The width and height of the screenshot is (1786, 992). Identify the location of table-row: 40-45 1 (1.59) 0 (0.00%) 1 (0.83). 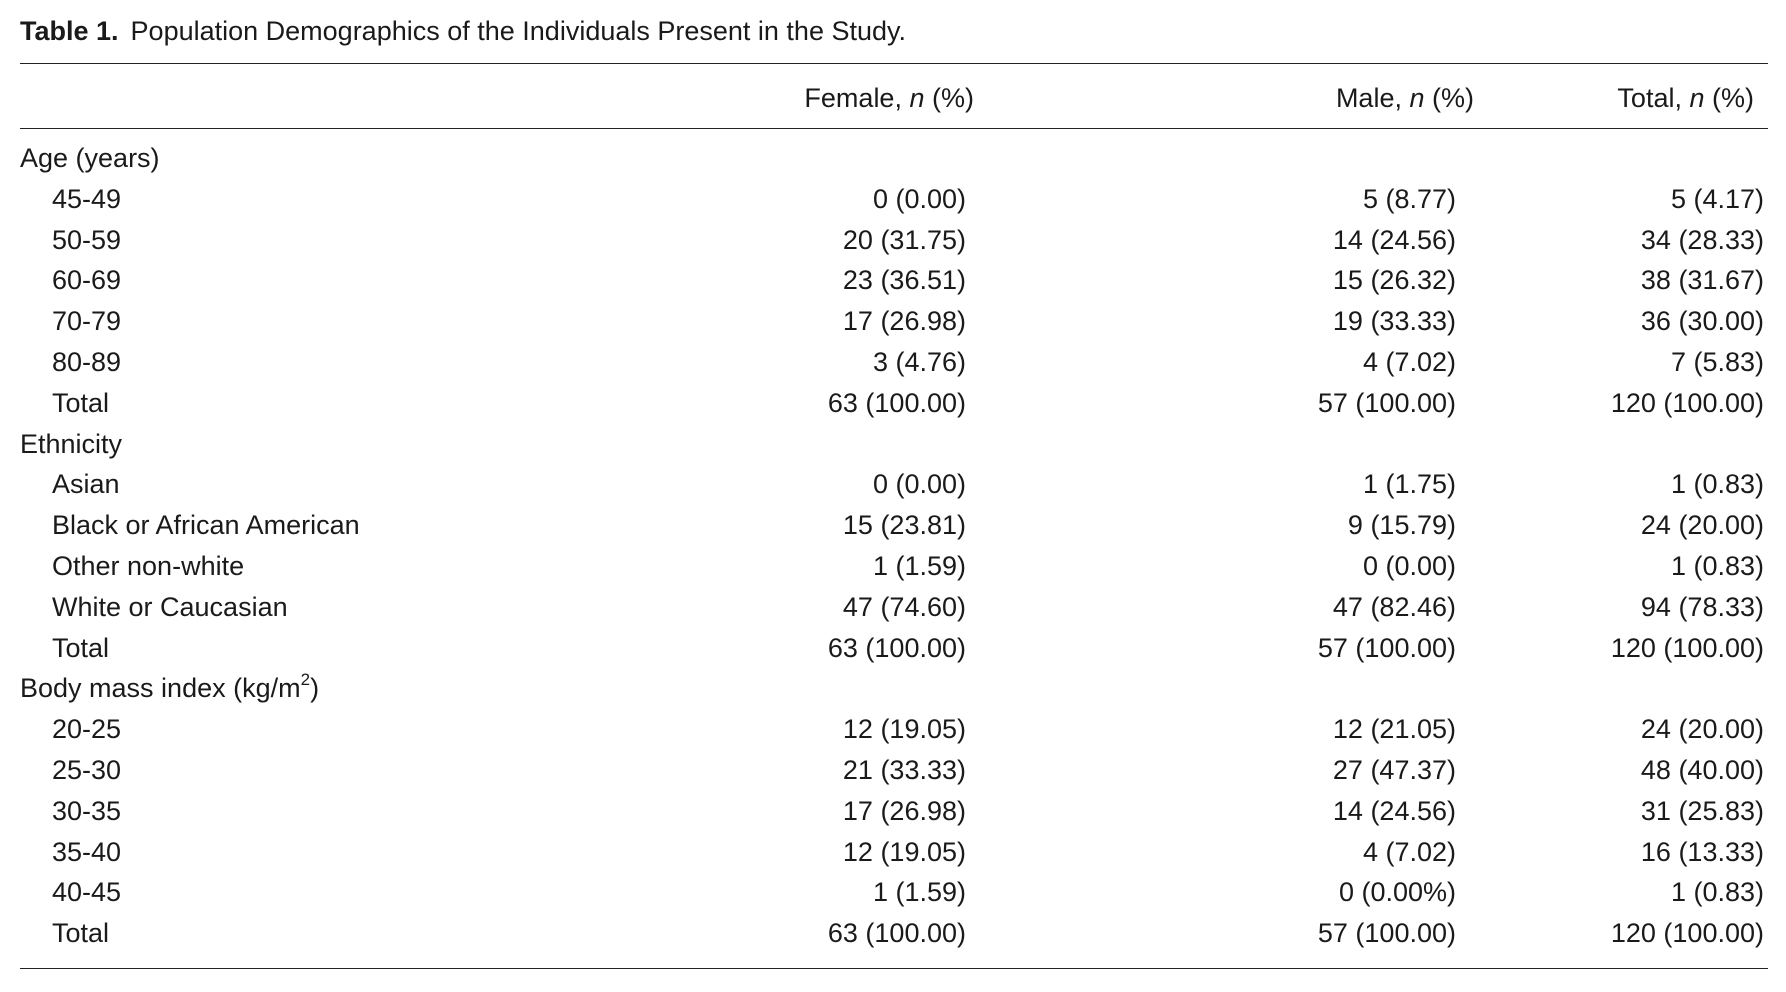
(894, 892).